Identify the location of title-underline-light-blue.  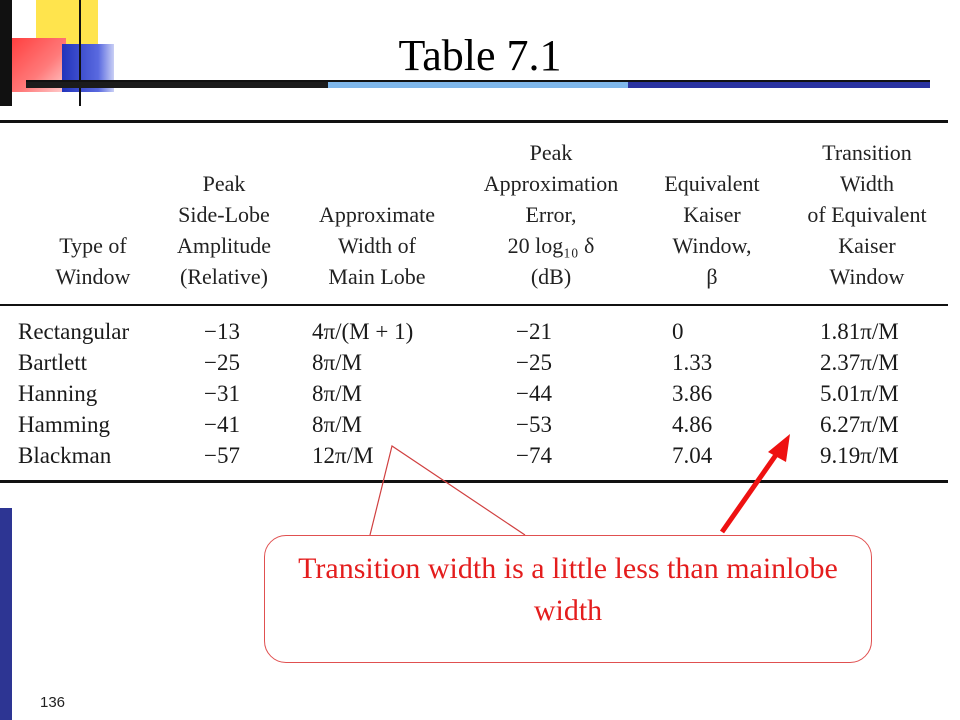
(478, 85).